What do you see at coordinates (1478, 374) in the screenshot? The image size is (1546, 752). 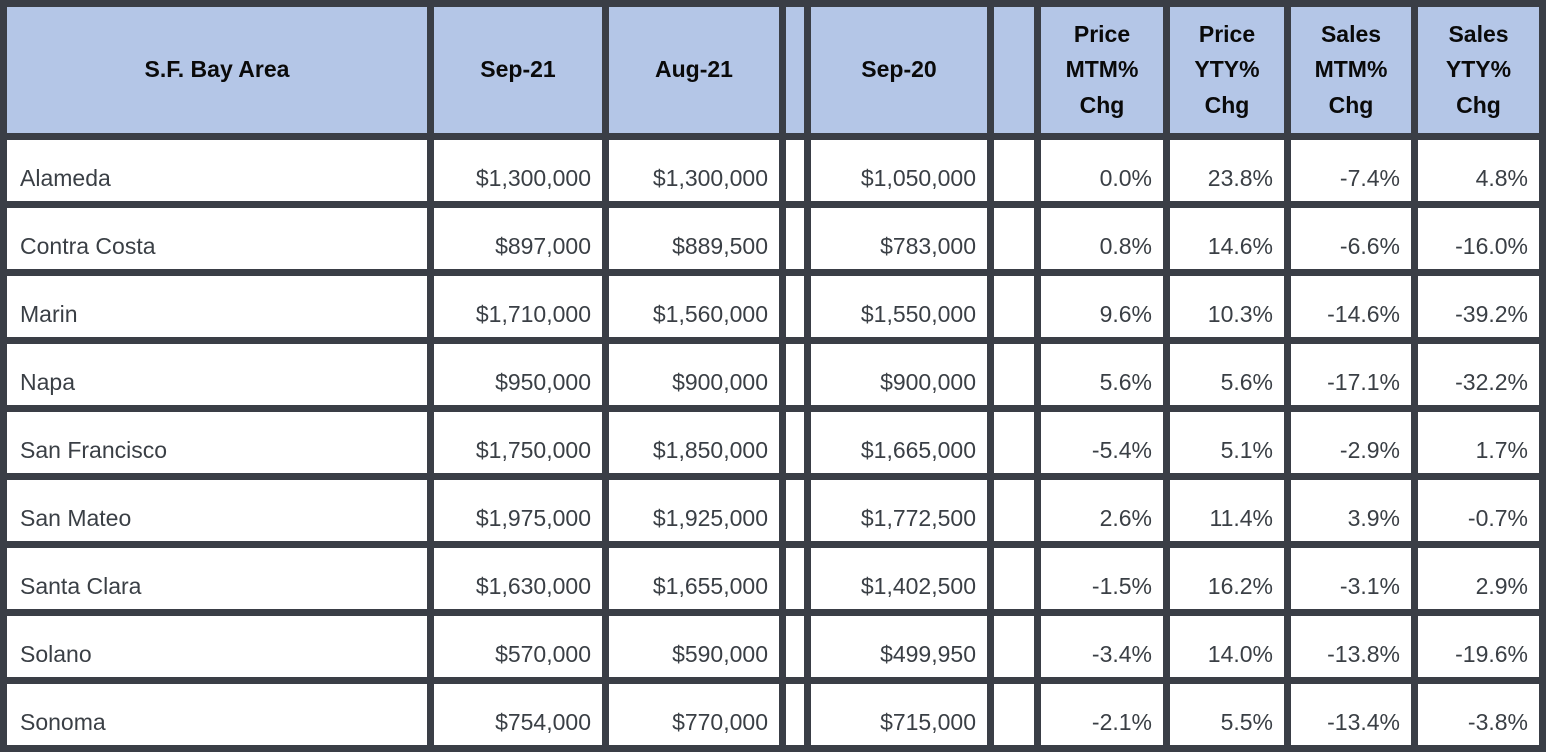 I see `cell-sales-yty-chg: -32.2%` at bounding box center [1478, 374].